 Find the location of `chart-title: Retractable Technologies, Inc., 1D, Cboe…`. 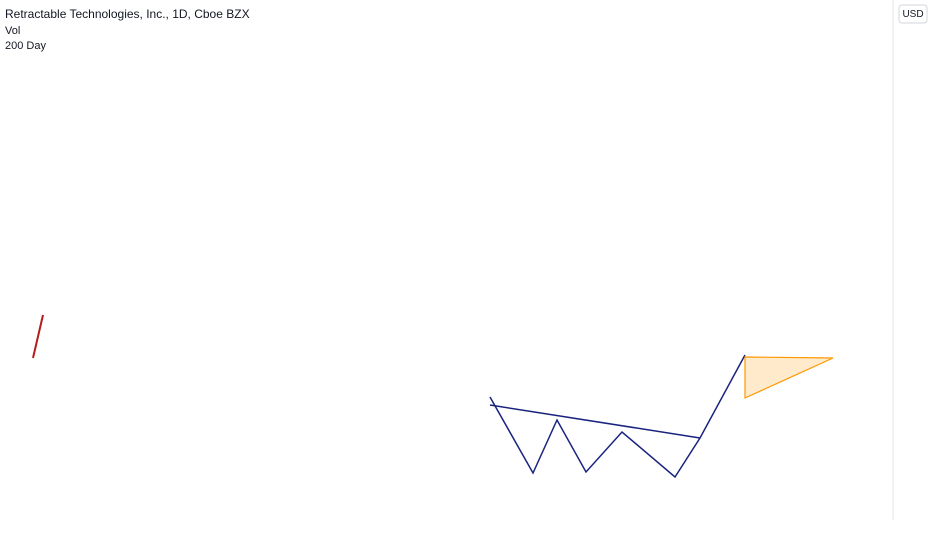

chart-title: Retractable Technologies, Inc., 1D, Cboe… is located at coordinates (127, 14).